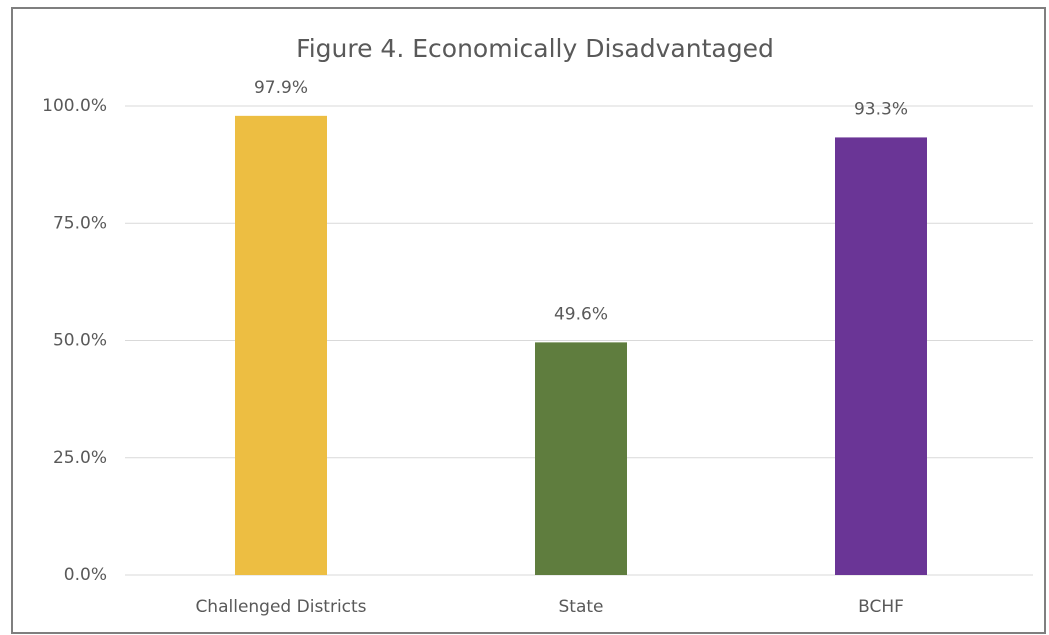 This screenshot has height=635, width=1049. Describe the element at coordinates (881, 607) in the screenshot. I see `x-tick-label: BCHF` at that location.